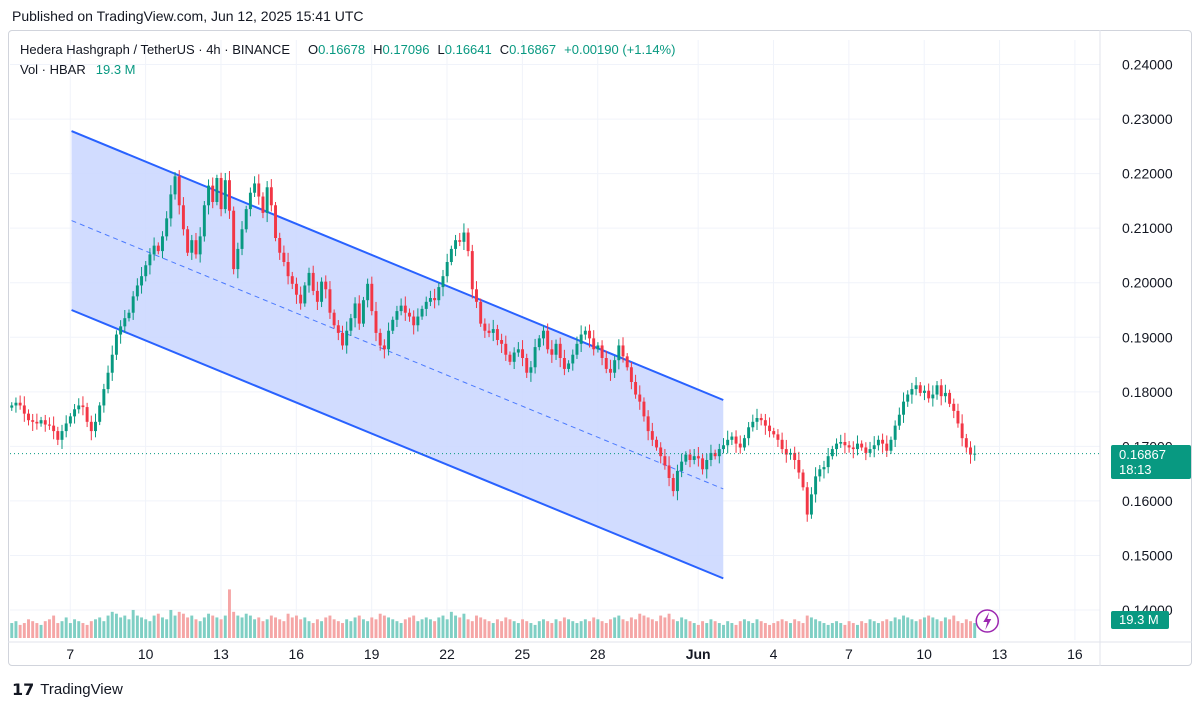  What do you see at coordinates (1147, 174) in the screenshot?
I see `y-tick-label: 0.22000` at bounding box center [1147, 174].